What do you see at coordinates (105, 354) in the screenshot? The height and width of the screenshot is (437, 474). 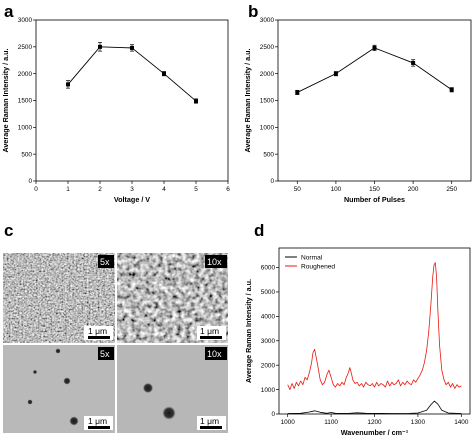 I see `mag-badge-bl: 5x` at bounding box center [105, 354].